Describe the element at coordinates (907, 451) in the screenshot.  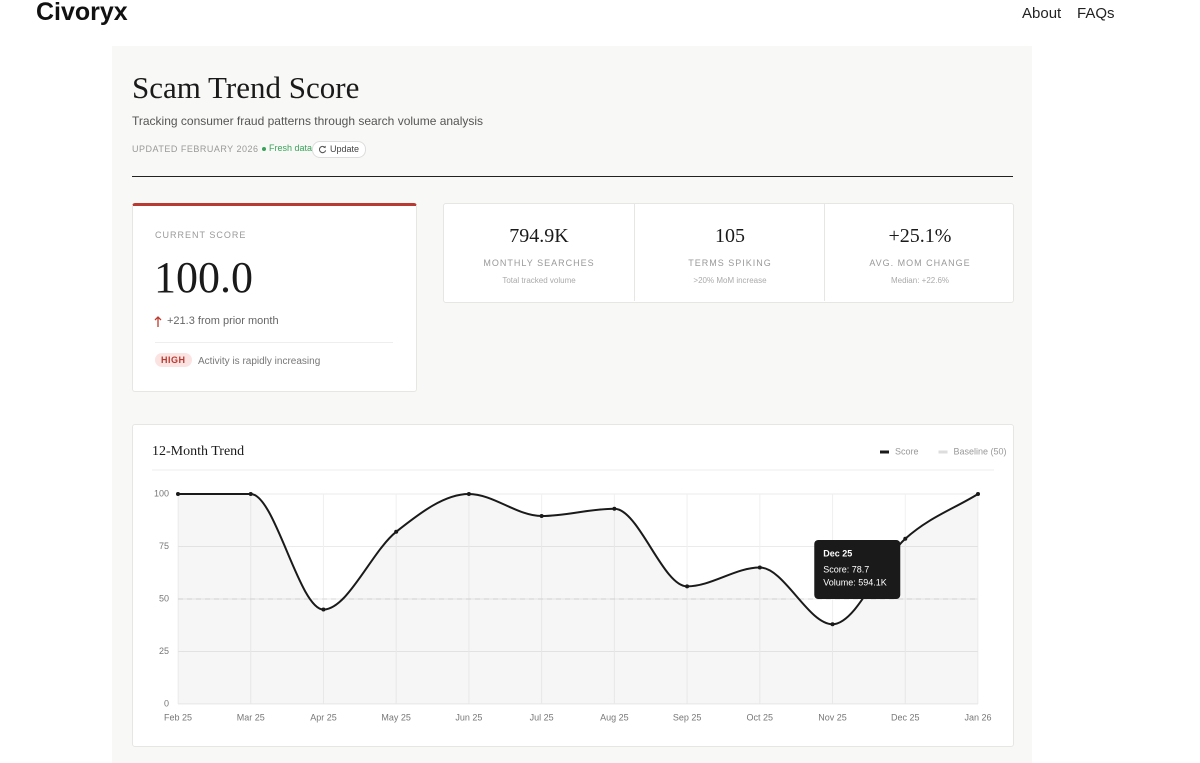
I see `legend-label: Score` at that location.